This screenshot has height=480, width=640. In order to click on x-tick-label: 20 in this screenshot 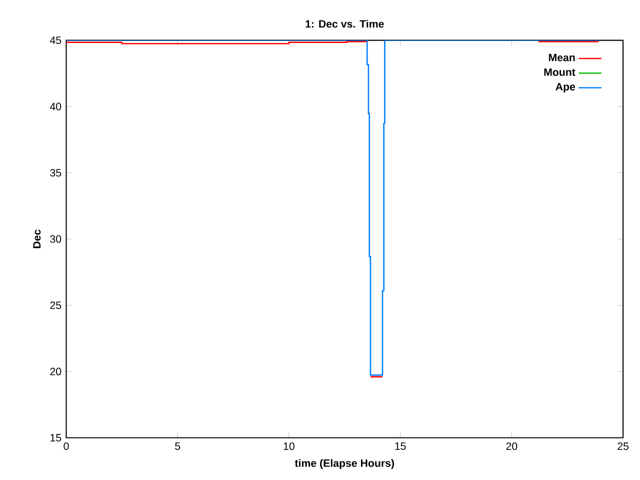, I will do `click(512, 446)`.